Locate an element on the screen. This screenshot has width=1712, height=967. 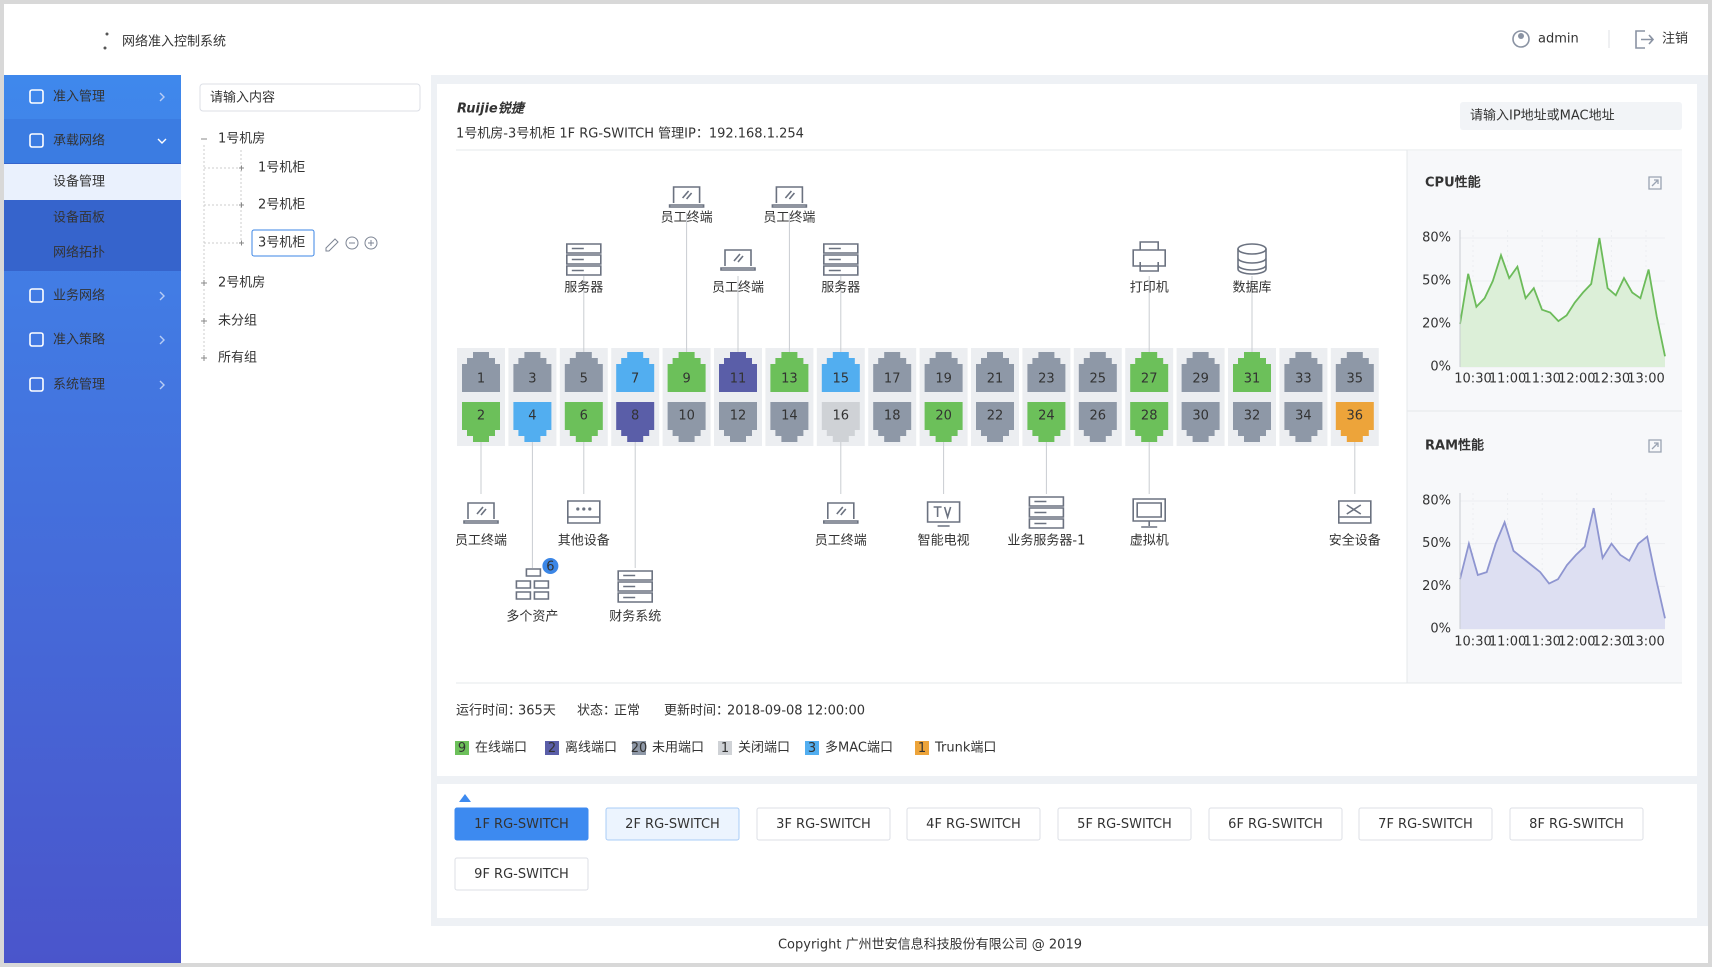
switch-tab-label: 9F RG-SWITCH is located at coordinates (521, 874).